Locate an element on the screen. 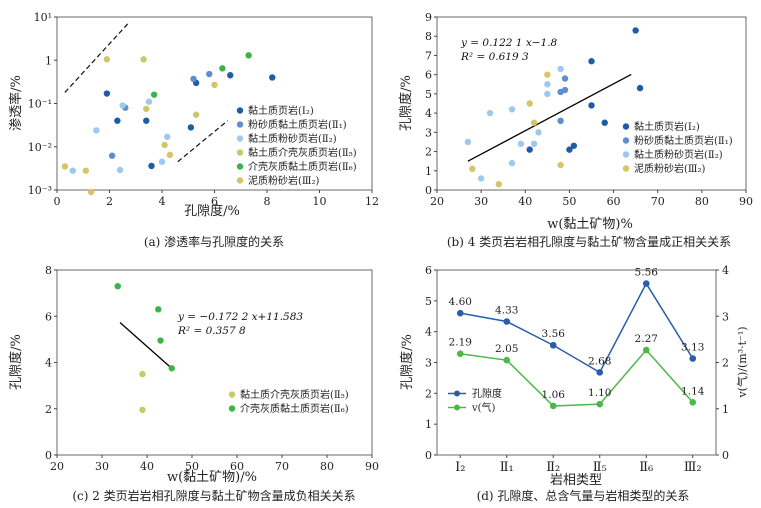  plot-a-xtick-label: 6 is located at coordinates (214, 201).